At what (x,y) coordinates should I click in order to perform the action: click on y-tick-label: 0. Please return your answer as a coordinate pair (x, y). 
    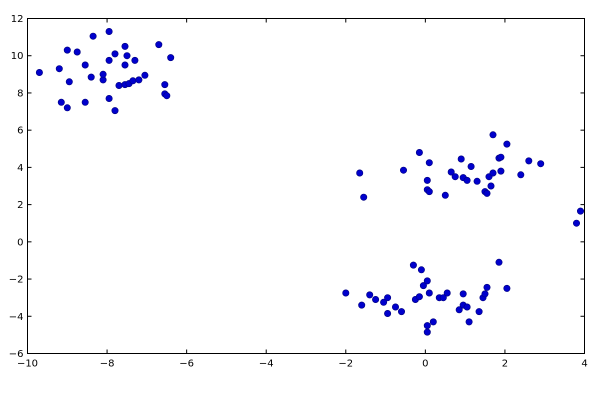
    Looking at the image, I should click on (20, 242).